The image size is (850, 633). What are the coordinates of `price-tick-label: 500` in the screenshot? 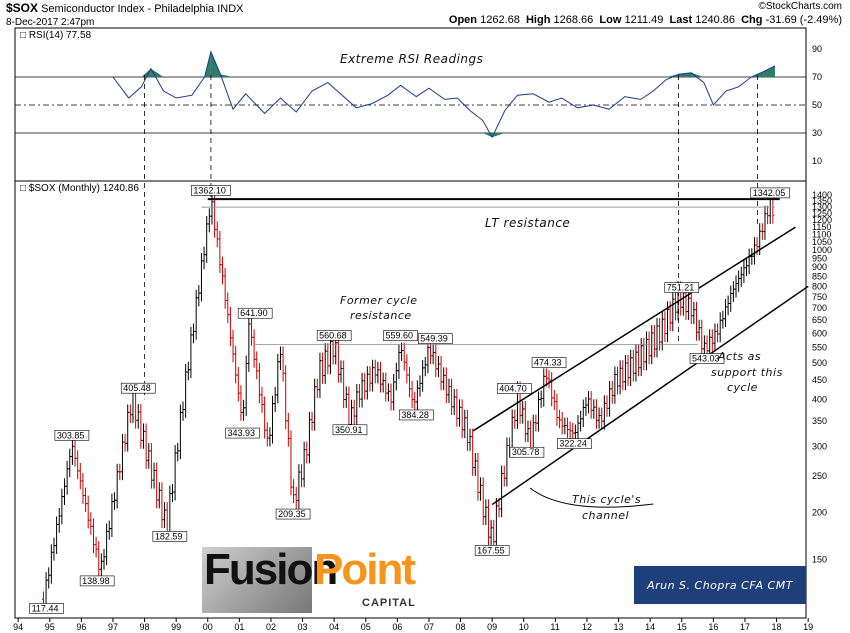 It's located at (819, 363).